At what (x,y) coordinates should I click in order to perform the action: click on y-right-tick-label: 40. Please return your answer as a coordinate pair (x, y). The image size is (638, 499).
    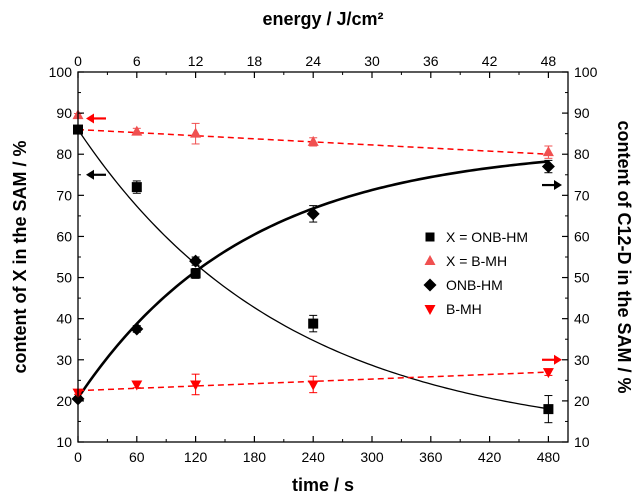
    Looking at the image, I should click on (582, 319).